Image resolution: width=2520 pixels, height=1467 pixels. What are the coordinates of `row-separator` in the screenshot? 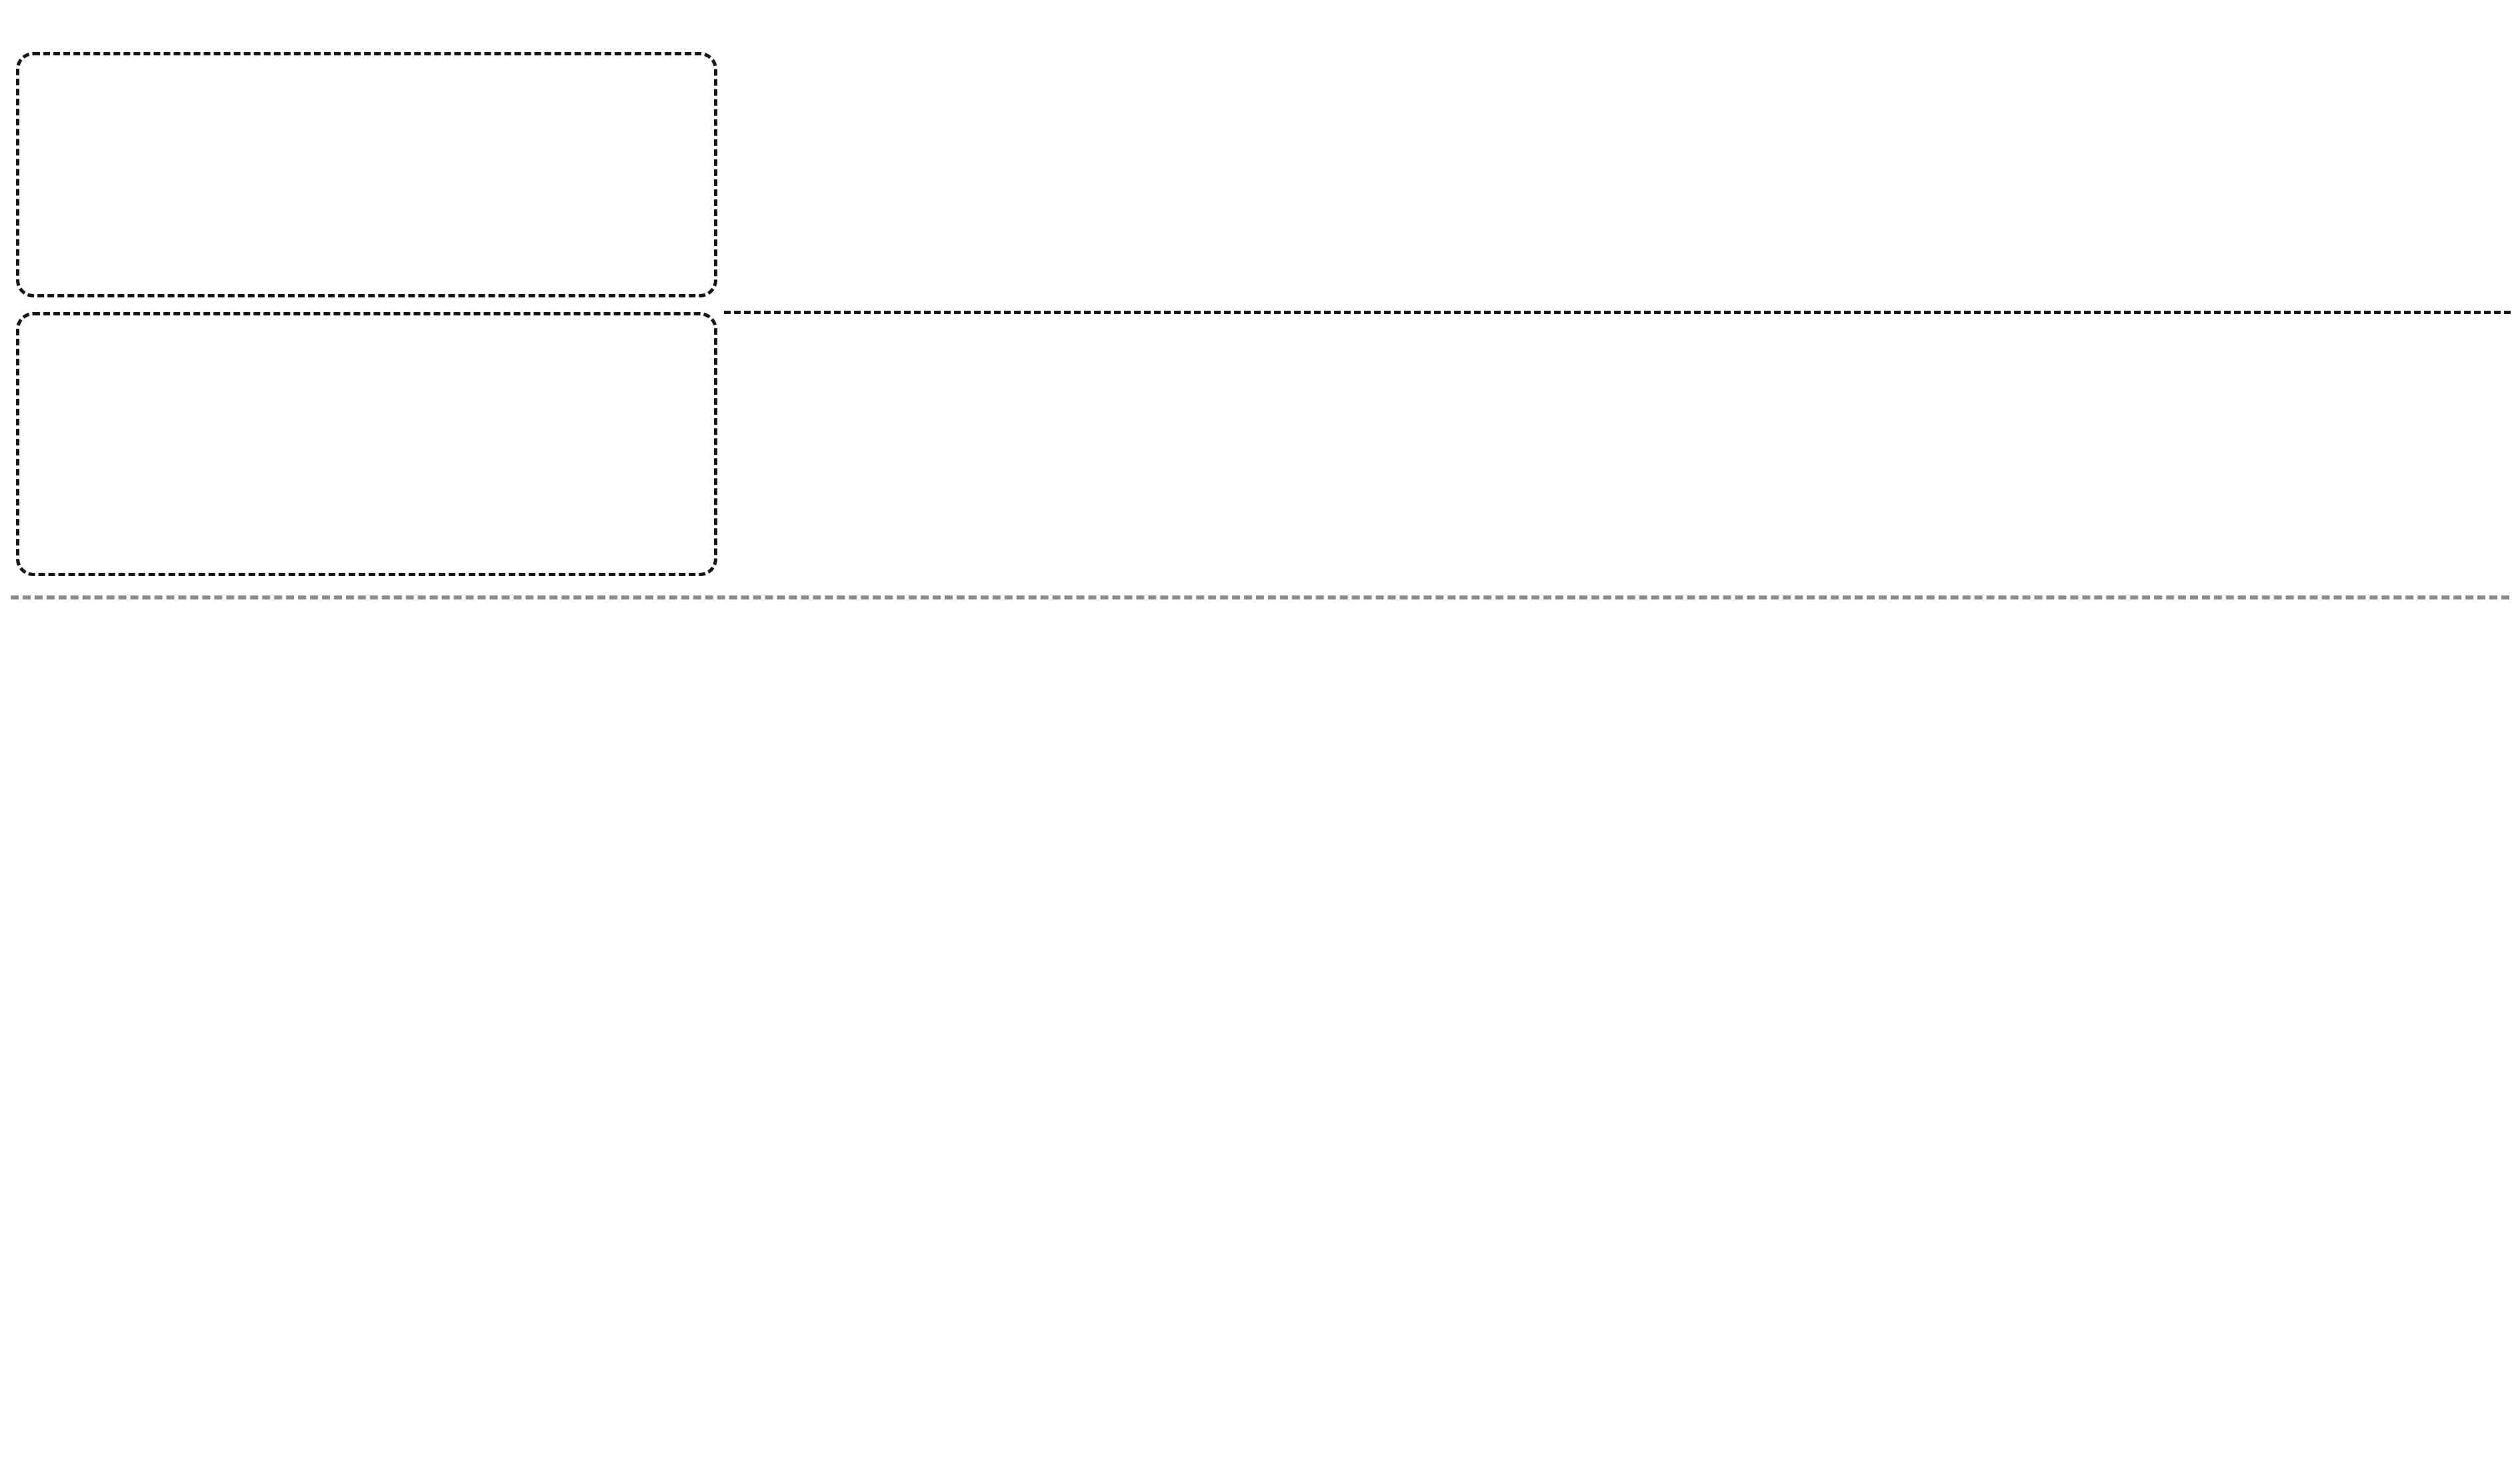 It's located at (1617, 313).